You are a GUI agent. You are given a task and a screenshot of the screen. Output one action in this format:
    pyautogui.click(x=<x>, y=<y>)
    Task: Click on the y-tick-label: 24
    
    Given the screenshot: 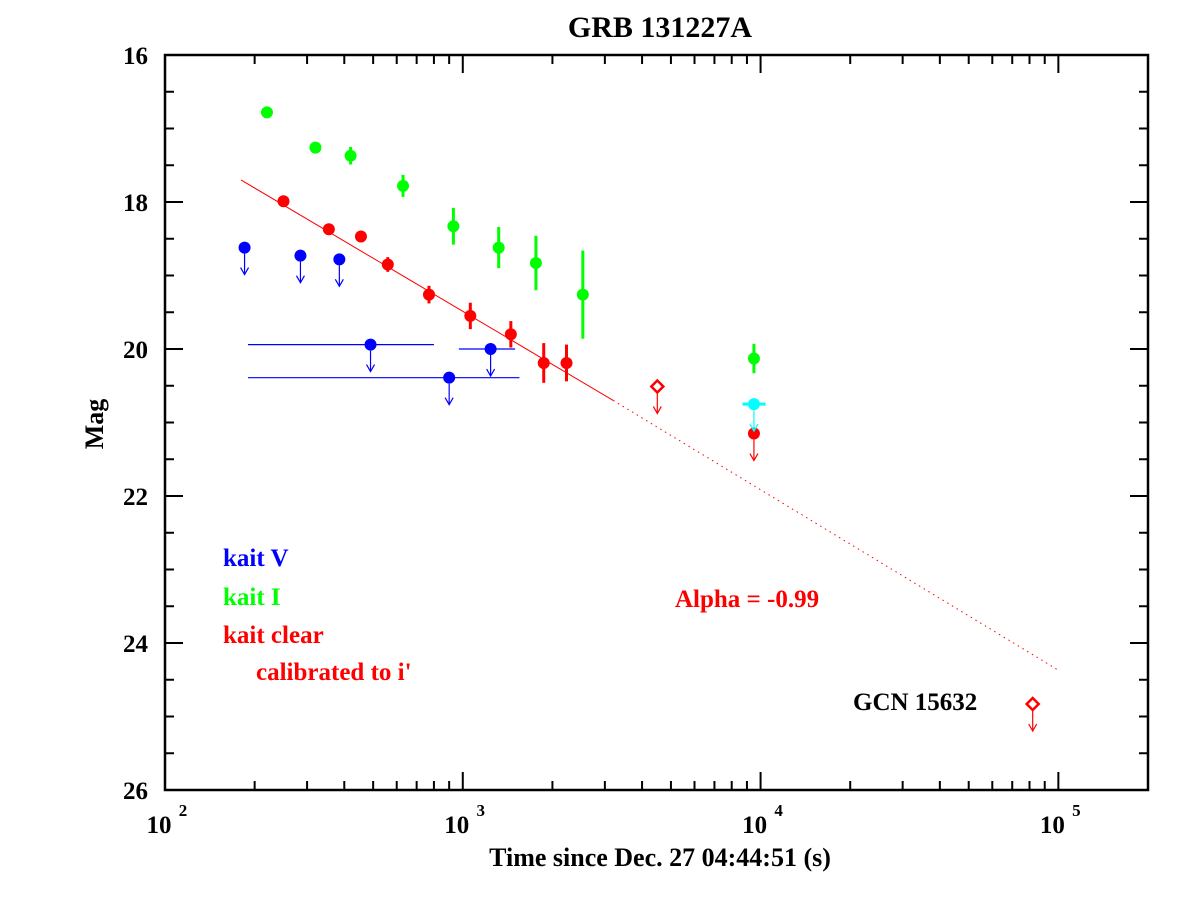 What is the action you would take?
    pyautogui.click(x=136, y=644)
    